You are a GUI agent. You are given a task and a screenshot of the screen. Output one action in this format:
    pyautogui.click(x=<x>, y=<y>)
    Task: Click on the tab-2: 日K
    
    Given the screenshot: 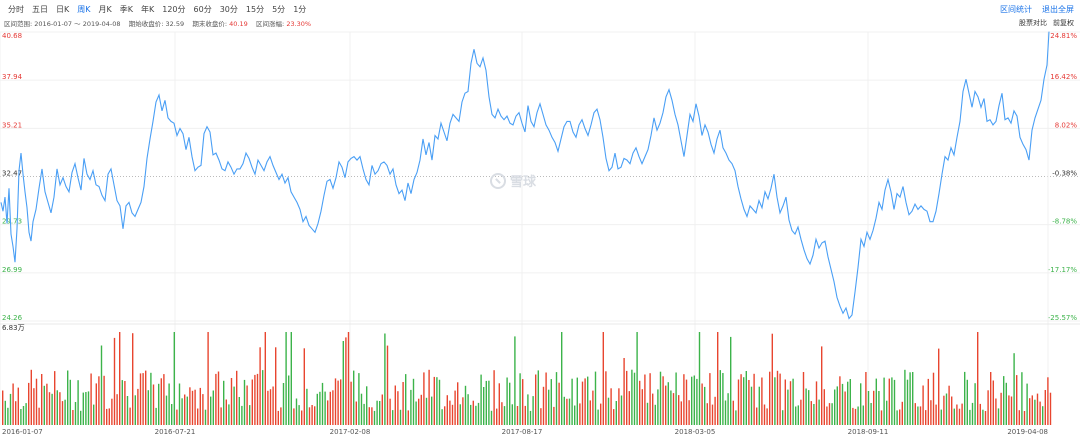 What is the action you would take?
    pyautogui.click(x=63, y=9)
    